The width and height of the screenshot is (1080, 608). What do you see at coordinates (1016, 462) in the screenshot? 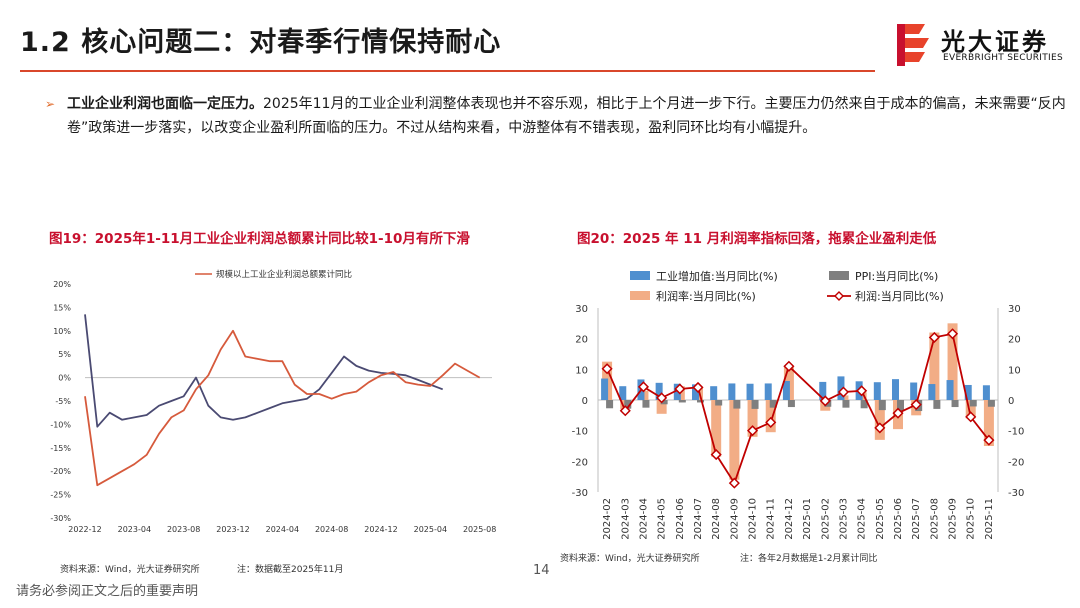
I see `y-tick-label-right: -20` at bounding box center [1016, 462].